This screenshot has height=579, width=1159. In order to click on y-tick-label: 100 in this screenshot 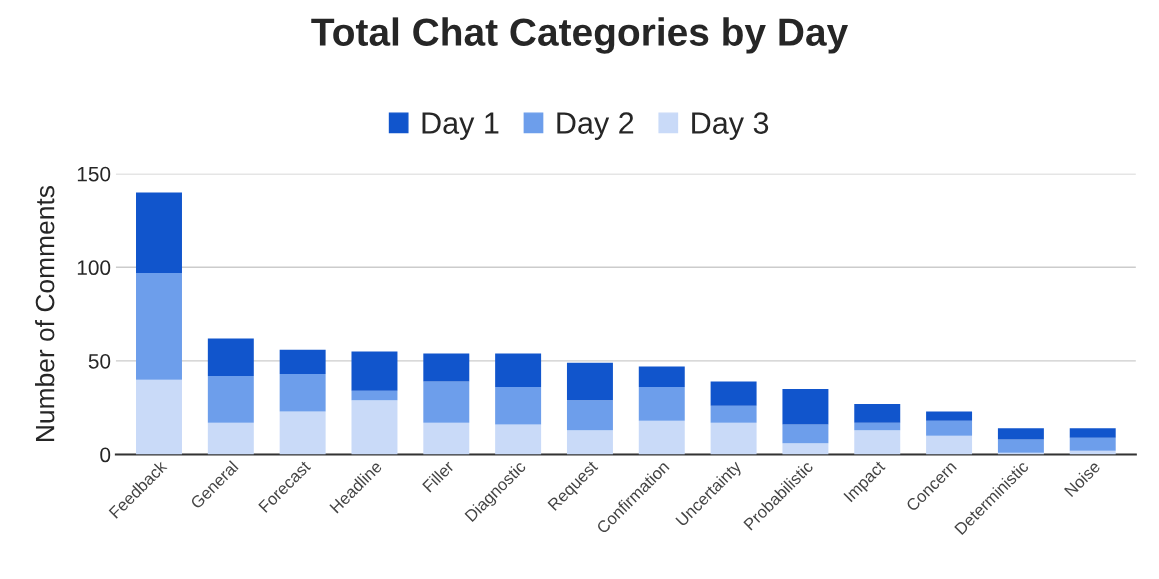, I will do `click(94, 268)`.